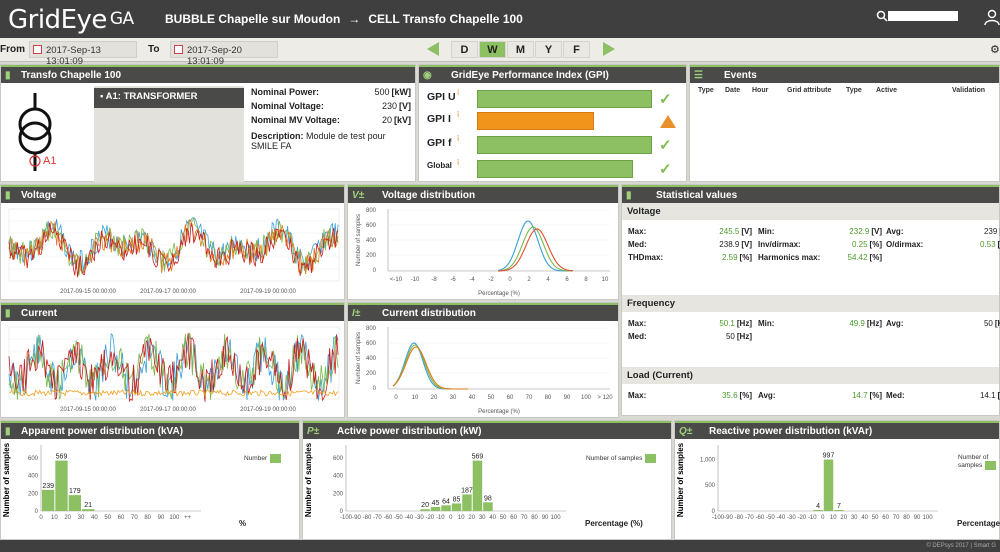 The image size is (1000, 552). Describe the element at coordinates (224, 54) in the screenshot. I see `to-date-field: 2017-Sep-20 13:01:09` at that location.